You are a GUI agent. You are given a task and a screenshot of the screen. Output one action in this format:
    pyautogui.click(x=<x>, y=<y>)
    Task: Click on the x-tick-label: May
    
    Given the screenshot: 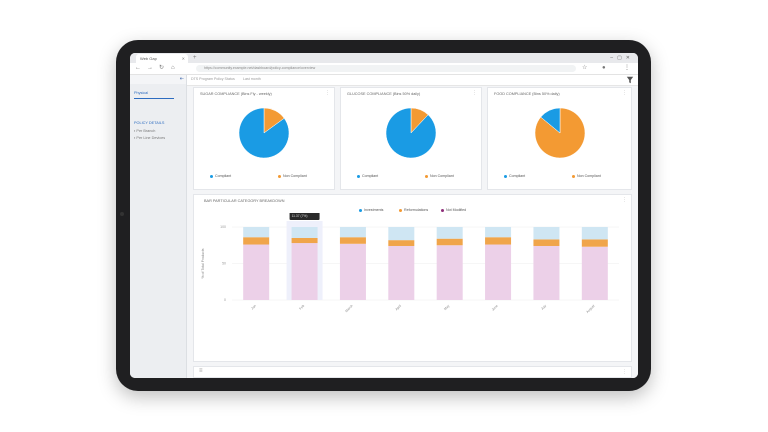 What is the action you would take?
    pyautogui.click(x=446, y=307)
    